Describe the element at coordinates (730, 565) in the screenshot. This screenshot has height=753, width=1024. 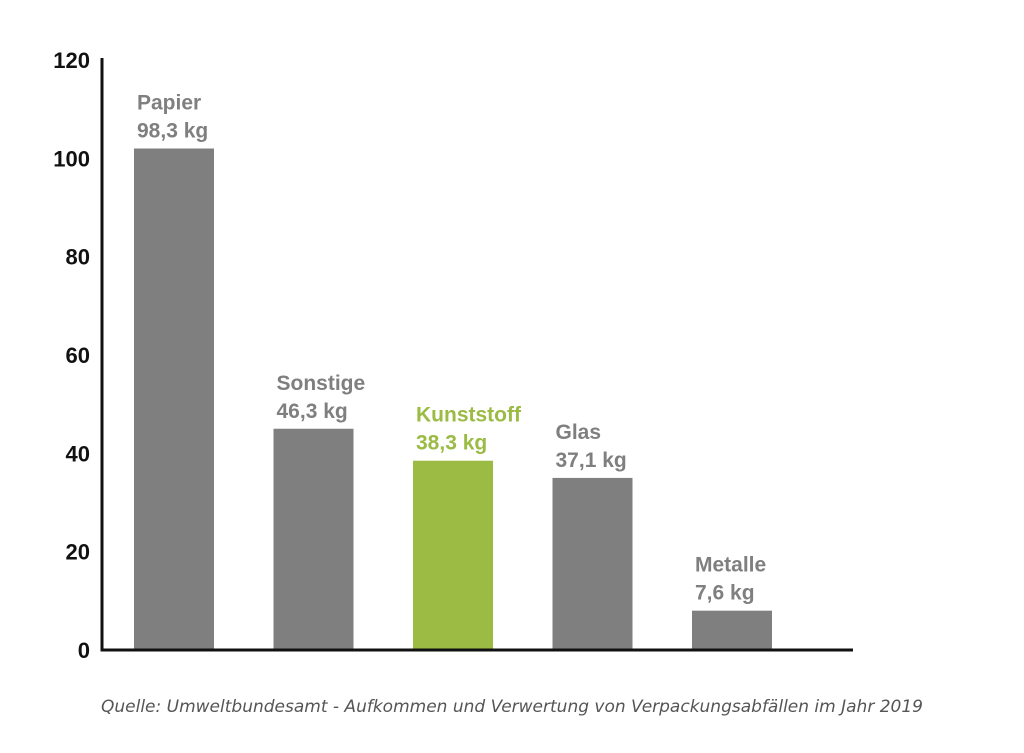
I see `bar-category-label: Metalle` at that location.